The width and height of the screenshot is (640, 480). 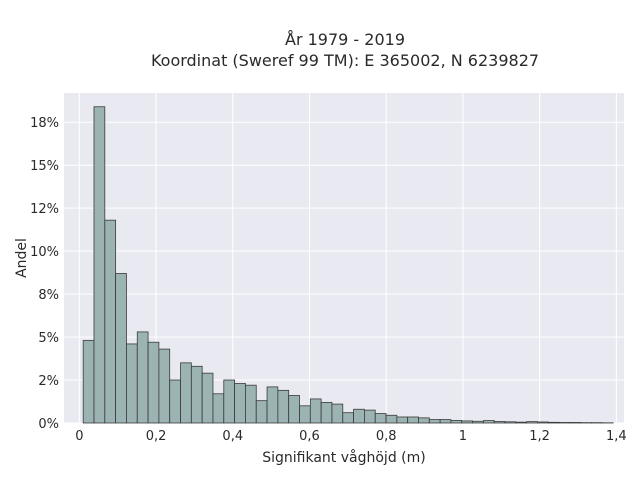 I want to click on y-tick-label: 15%, so click(x=44, y=166).